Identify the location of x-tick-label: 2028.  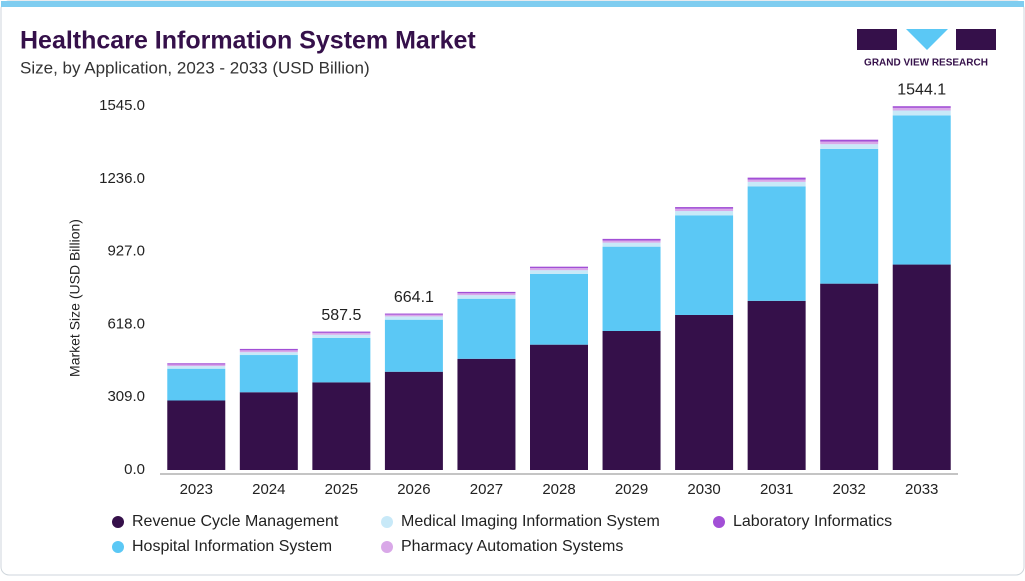
(558, 489).